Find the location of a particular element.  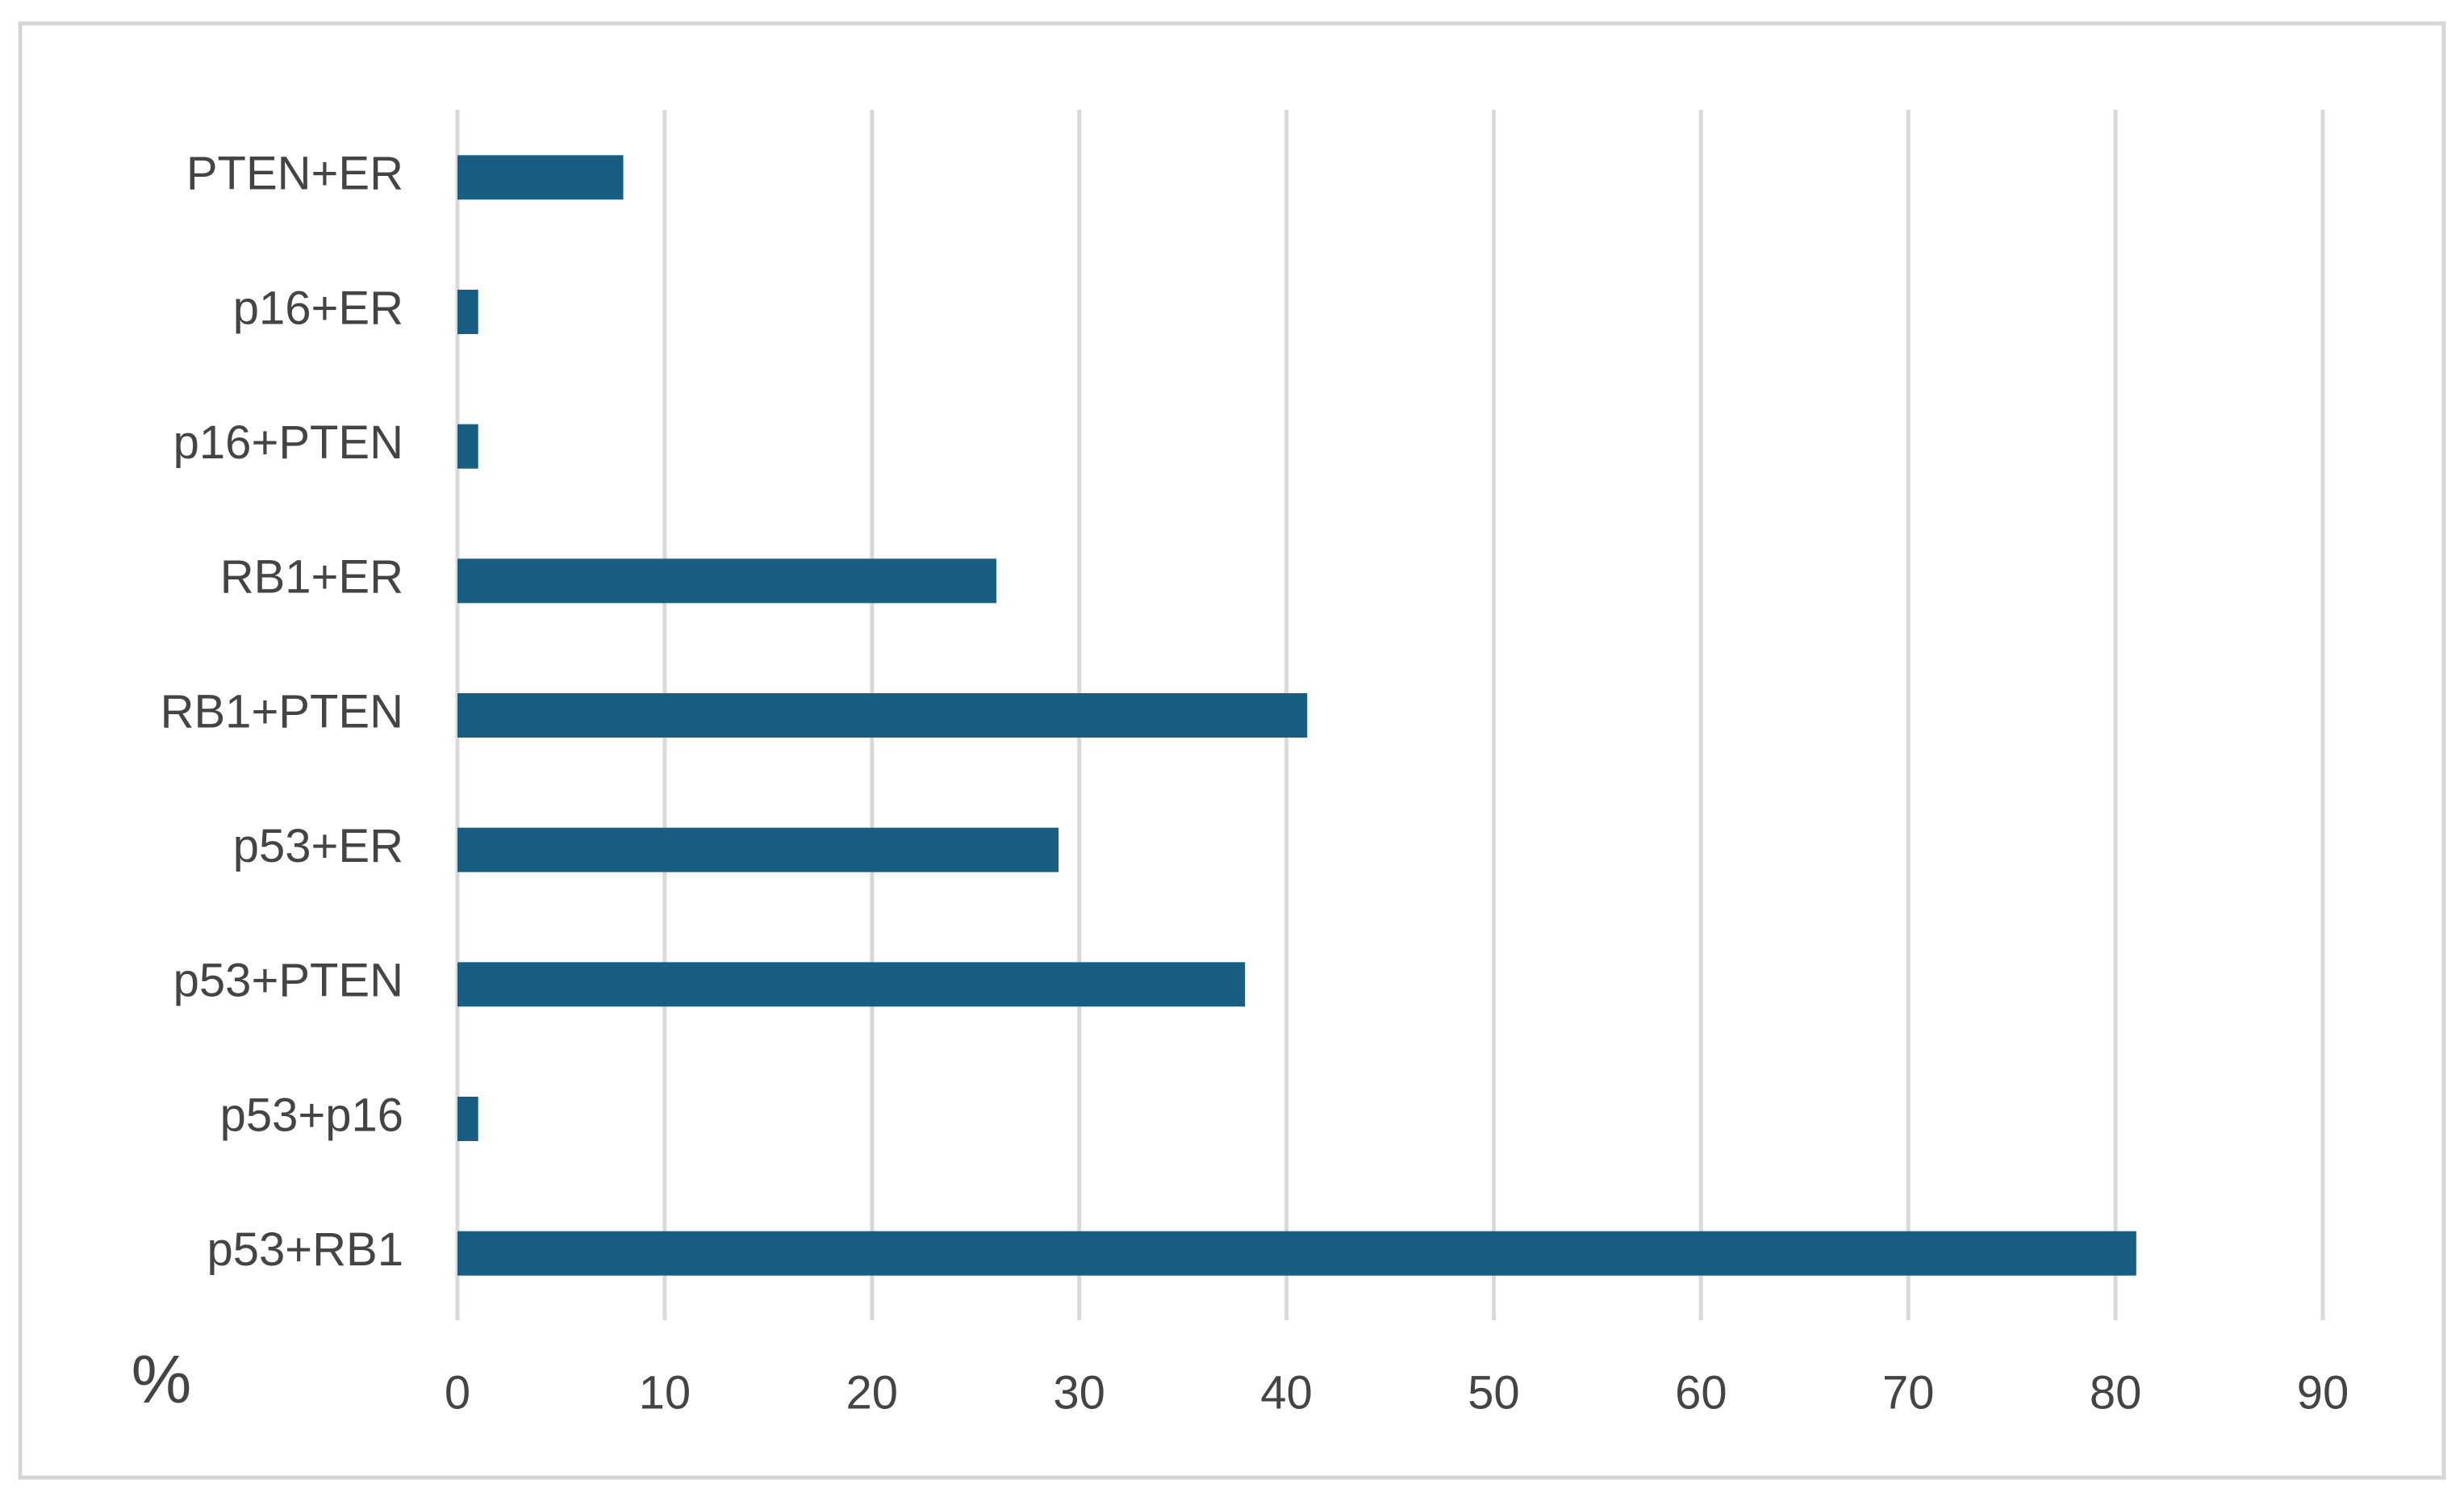

y-tick-label: p53+p16 is located at coordinates (311, 1115).